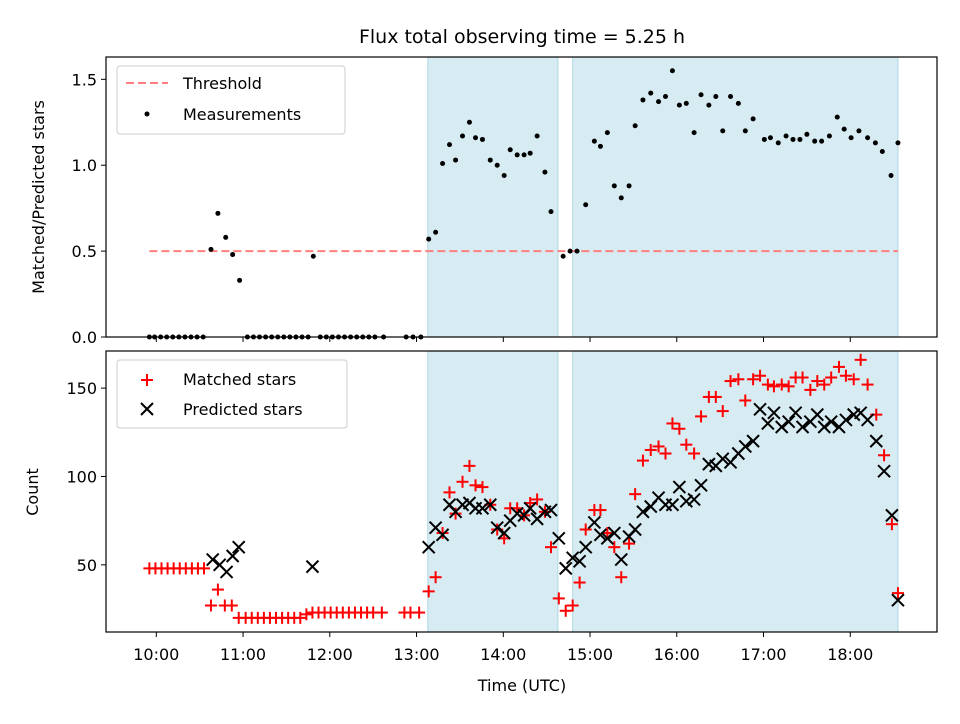 This screenshot has height=724, width=960. Describe the element at coordinates (330, 654) in the screenshot. I see `x-tick-label: 12:00` at that location.